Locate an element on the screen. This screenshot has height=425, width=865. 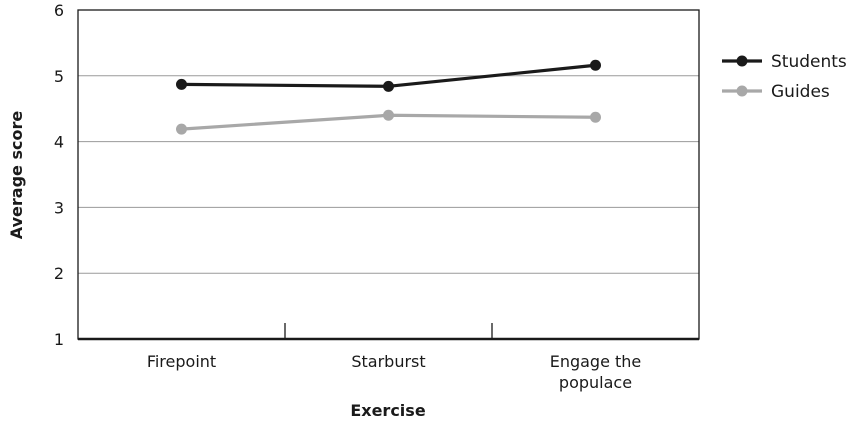
legend-marker-students is located at coordinates (742, 61).